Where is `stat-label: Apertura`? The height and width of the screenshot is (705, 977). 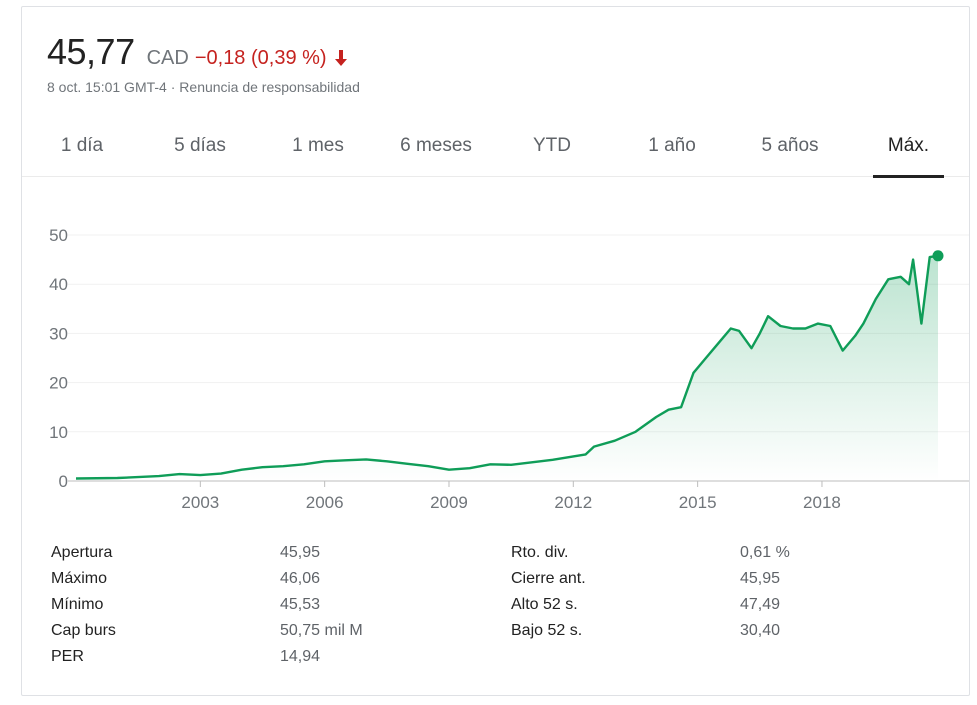 stat-label: Apertura is located at coordinates (82, 552).